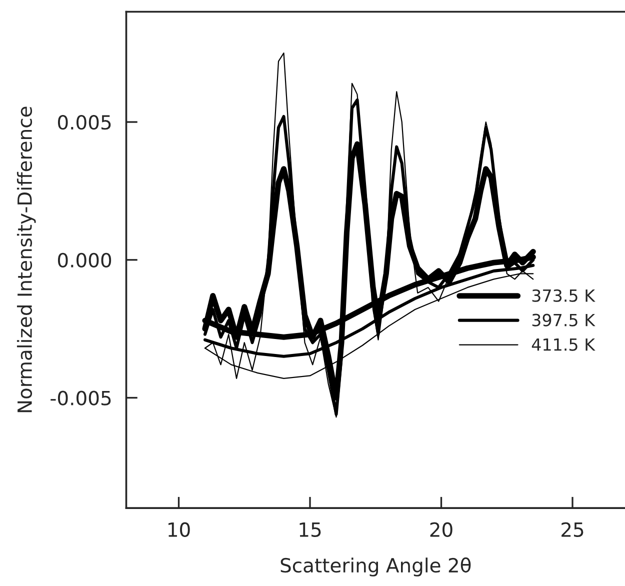  I want to click on x-tick-label: 15, so click(310, 529).